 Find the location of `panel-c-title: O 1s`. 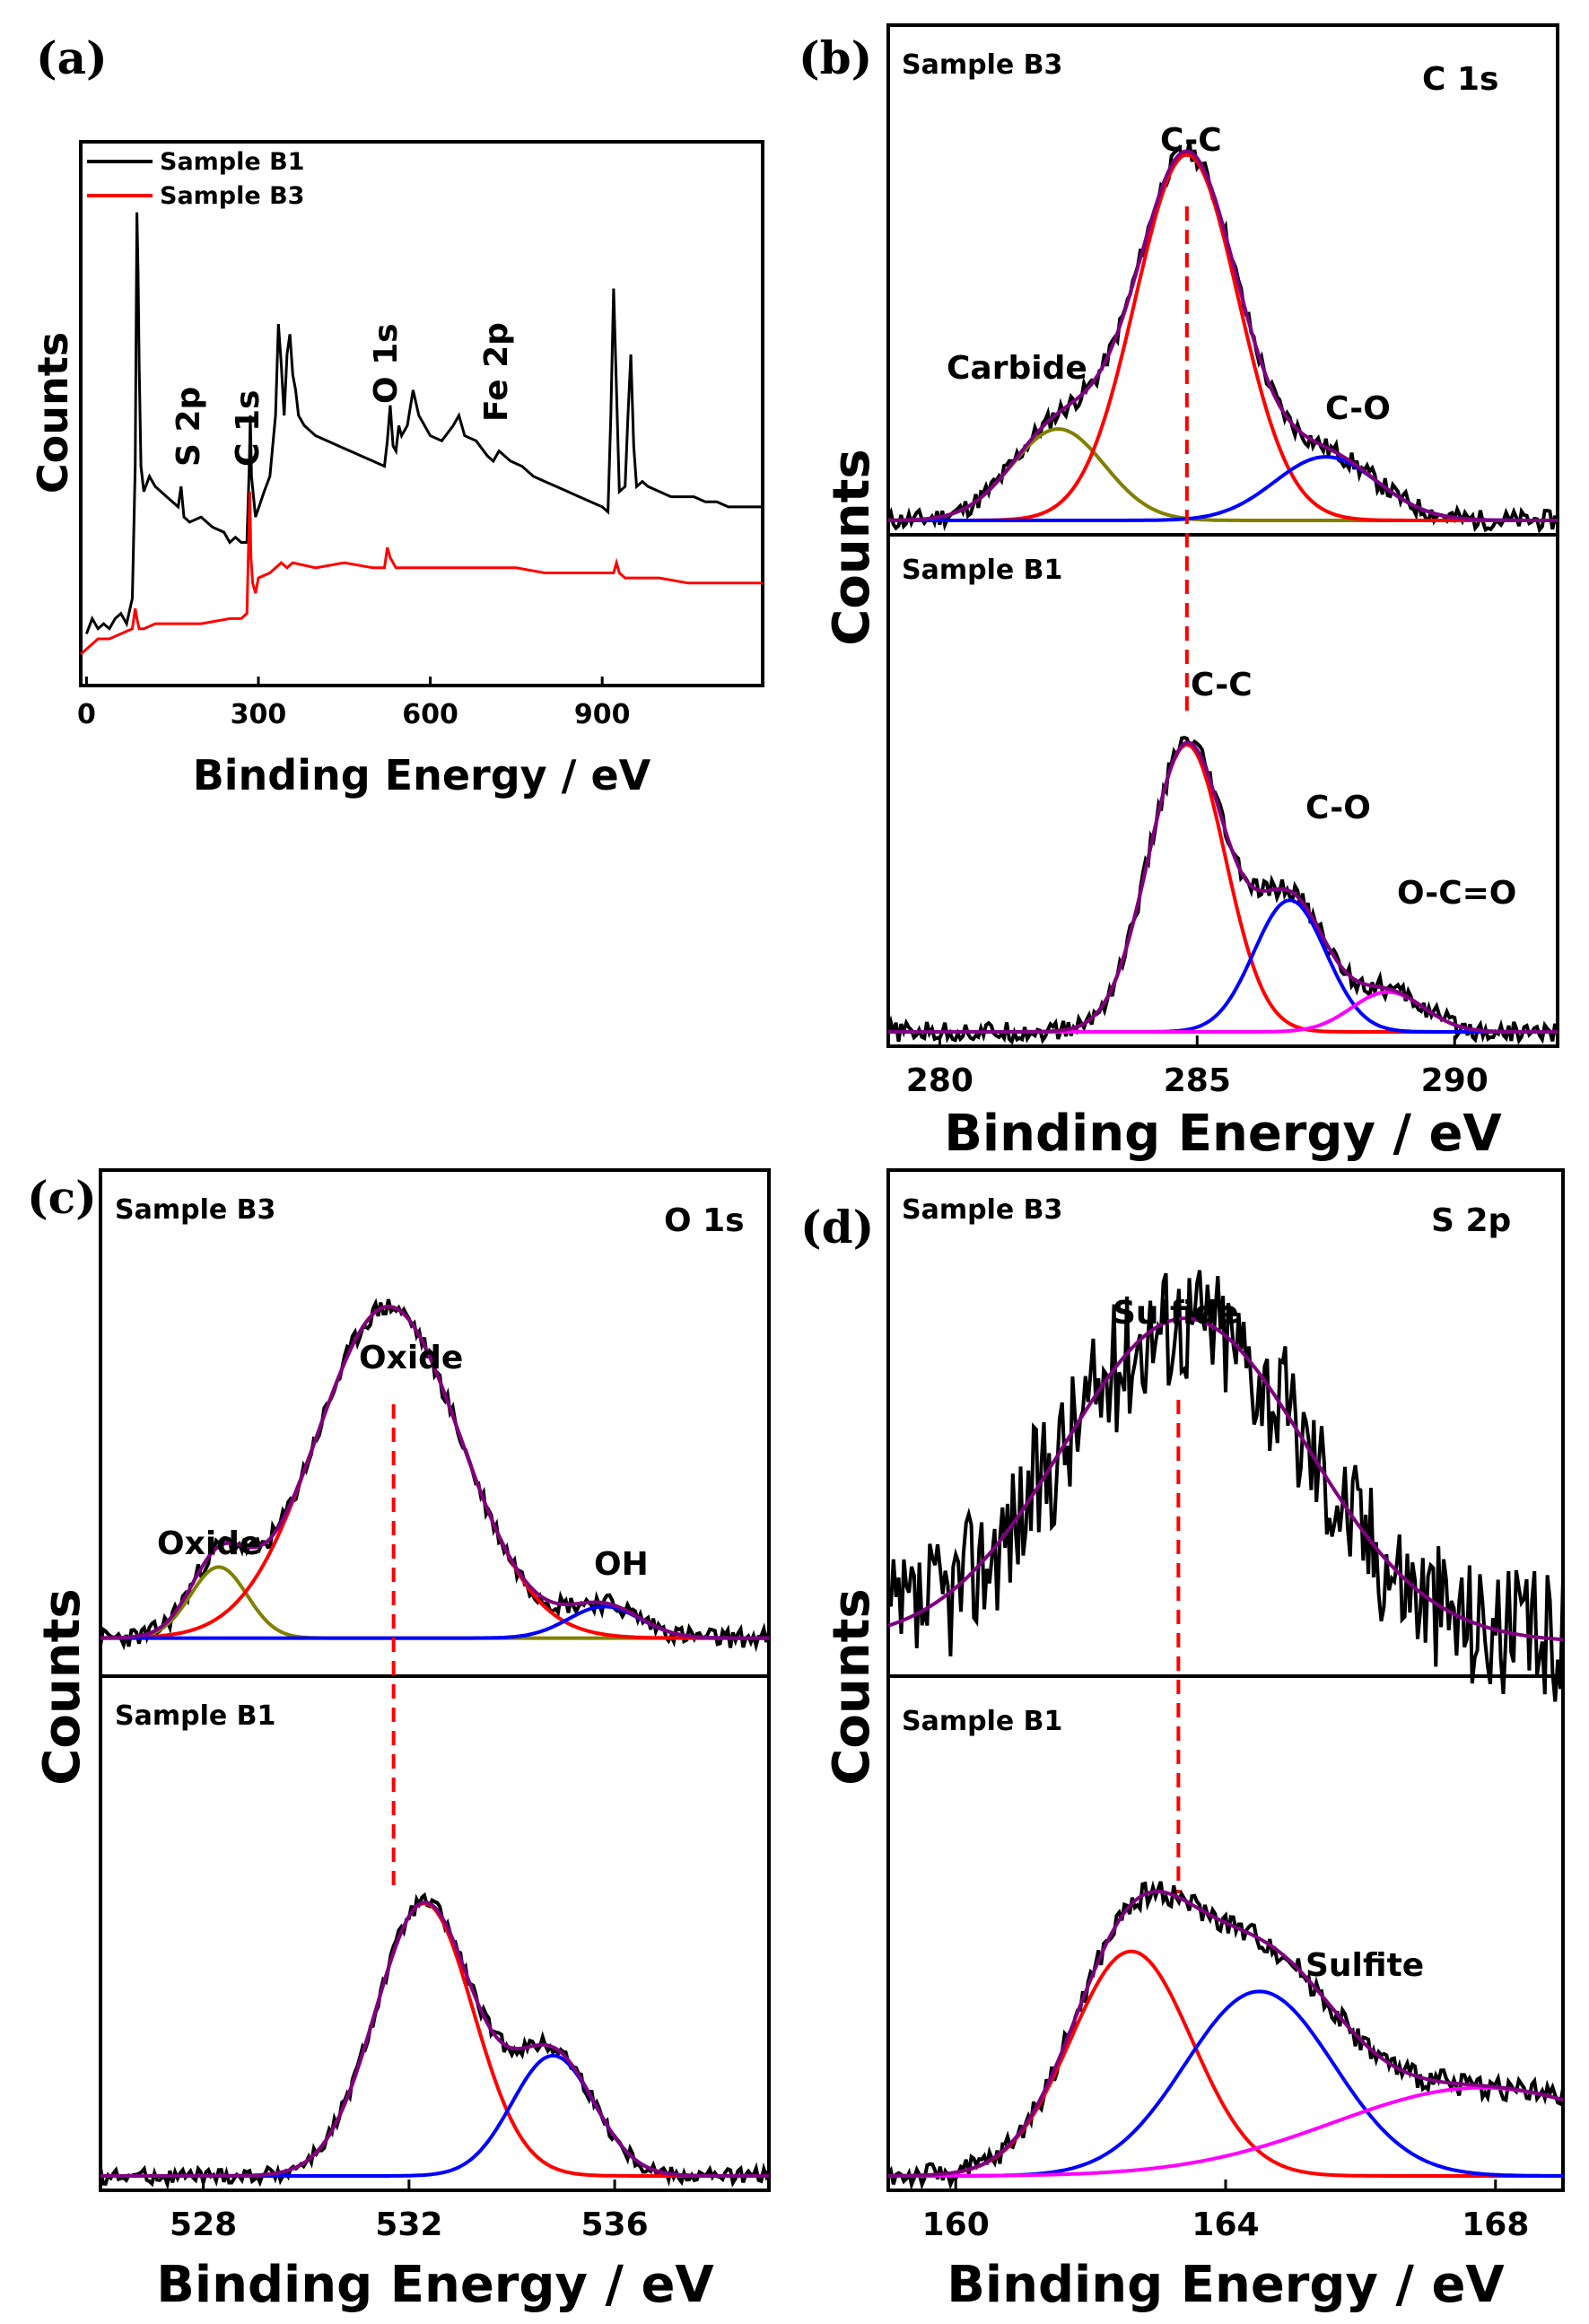

panel-c-title: O 1s is located at coordinates (705, 1221).